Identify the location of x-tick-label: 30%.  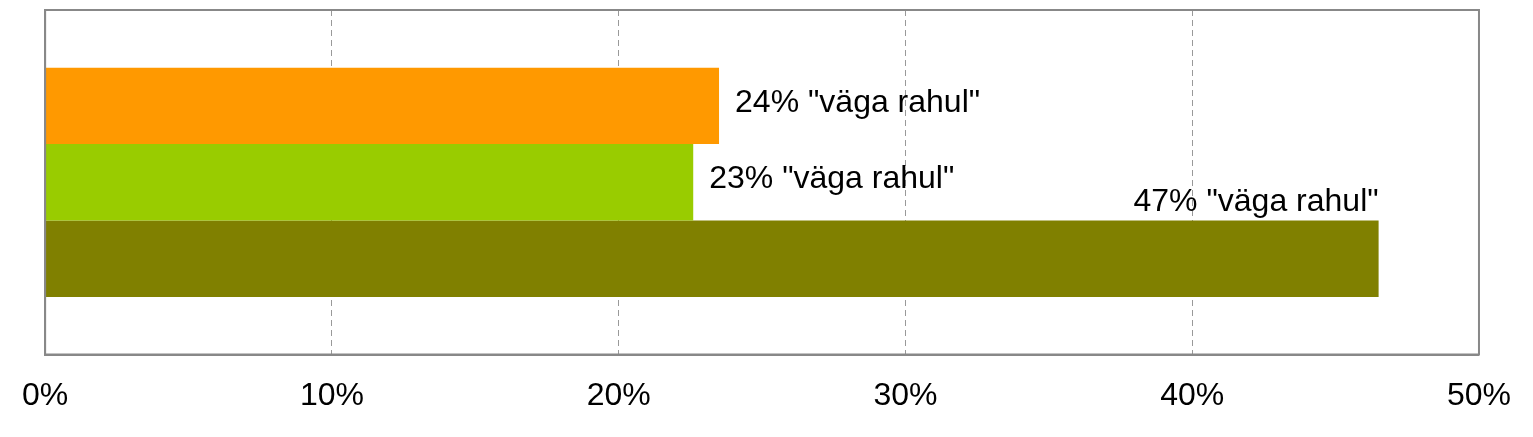
(905, 393).